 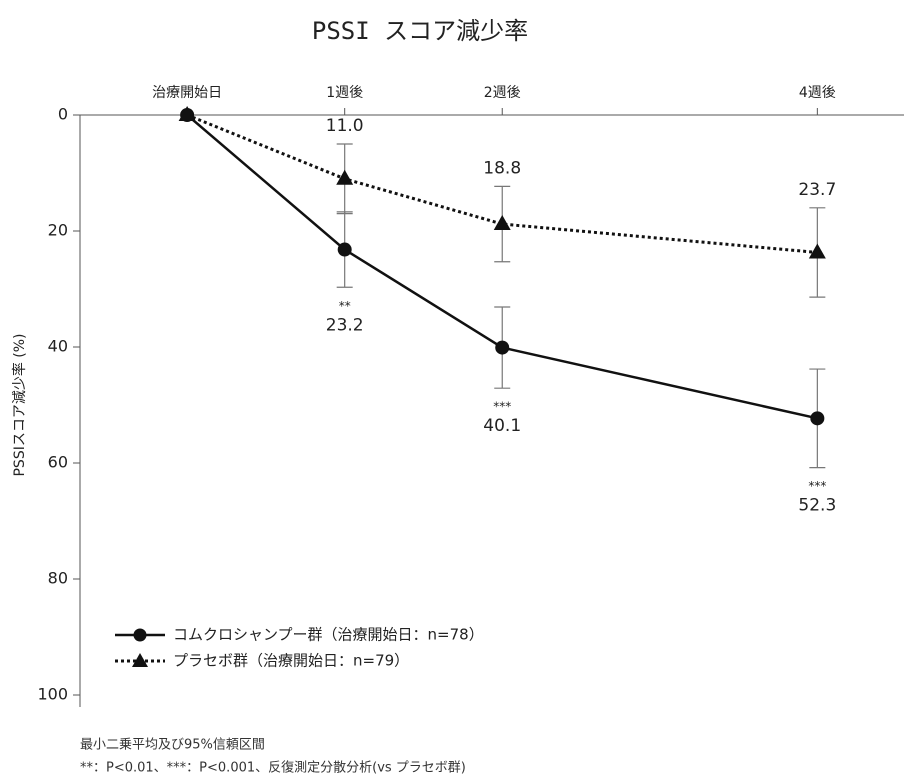 I want to click on y-tick-label: 80, so click(x=58, y=578).